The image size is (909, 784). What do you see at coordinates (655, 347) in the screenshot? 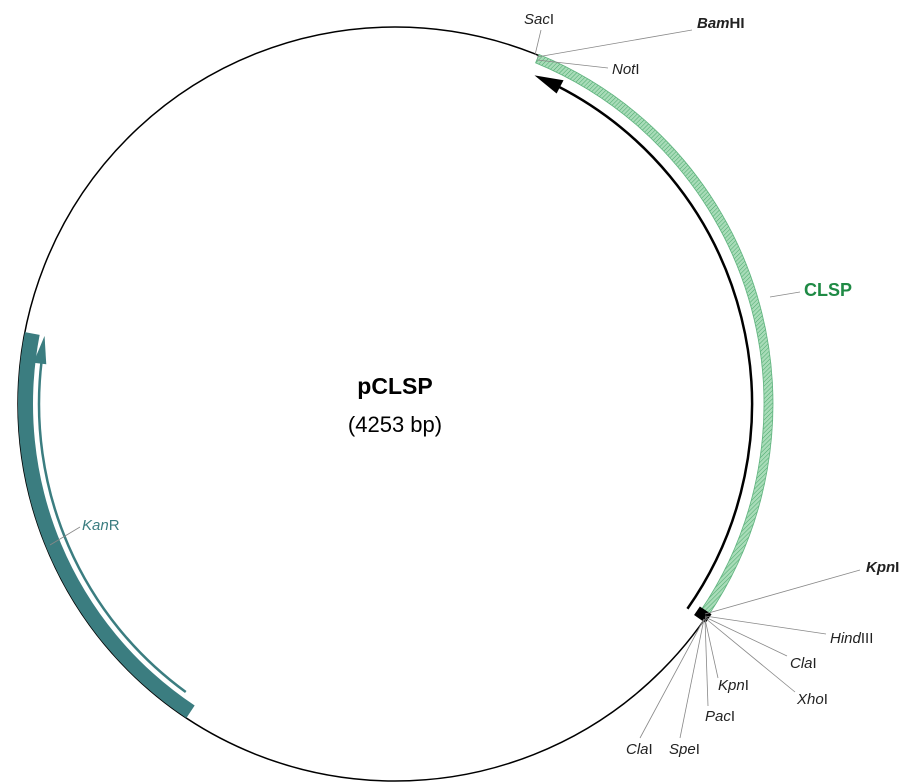
I see `clsp-arrow` at bounding box center [655, 347].